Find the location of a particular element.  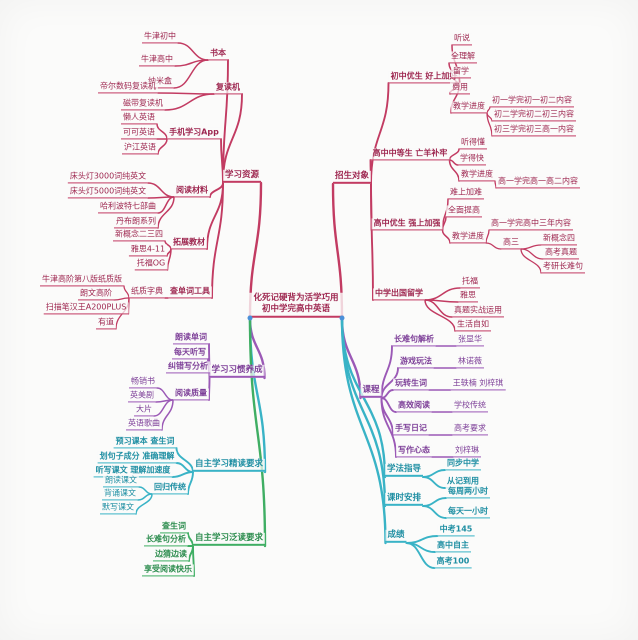

mindmap-node: 丹布朗系列 is located at coordinates (136, 222).